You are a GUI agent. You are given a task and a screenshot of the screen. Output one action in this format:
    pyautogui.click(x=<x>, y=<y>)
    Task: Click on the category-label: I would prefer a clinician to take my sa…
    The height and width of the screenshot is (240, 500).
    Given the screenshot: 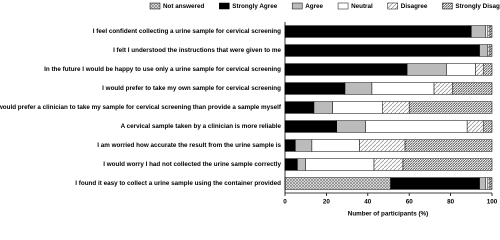 What is the action you would take?
    pyautogui.click(x=141, y=107)
    